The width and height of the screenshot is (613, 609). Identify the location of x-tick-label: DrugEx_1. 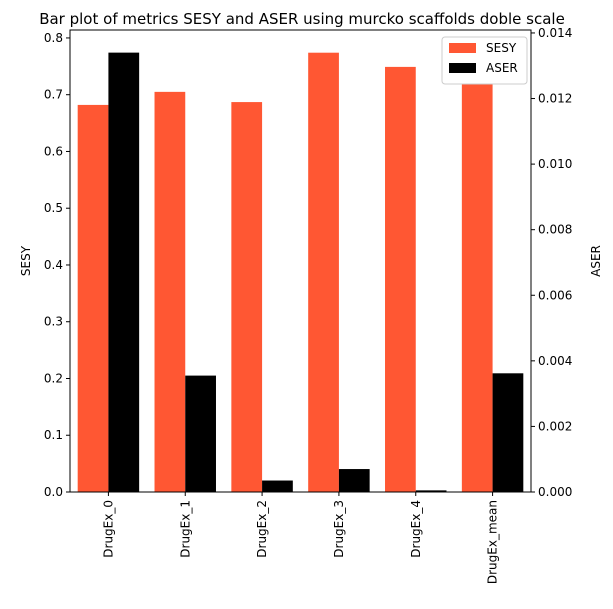
(185, 529).